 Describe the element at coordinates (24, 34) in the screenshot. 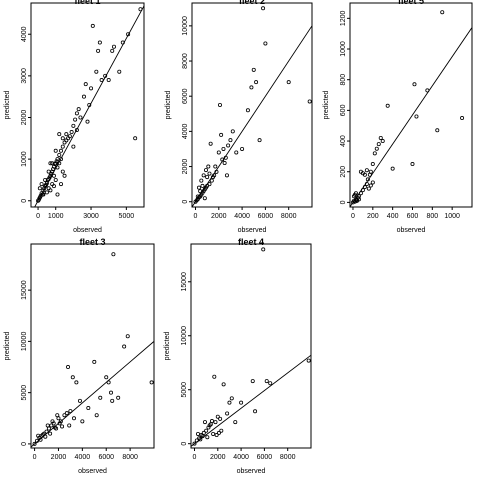

I see `y-tick-label: 4000` at that location.